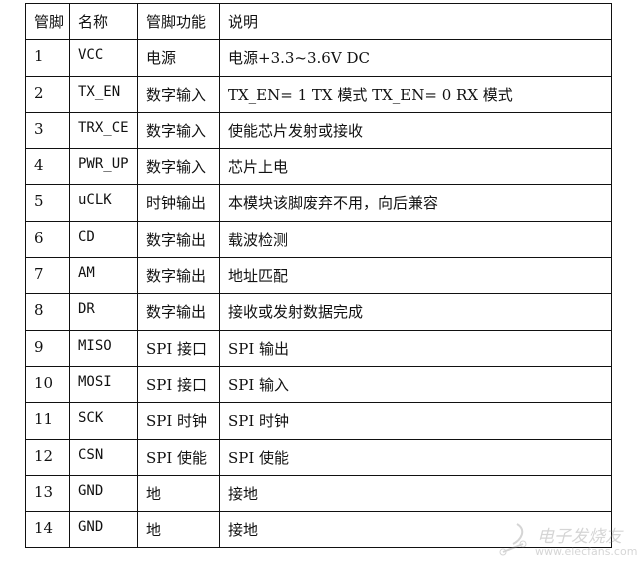  I want to click on pin-number-cell: 14, so click(47, 530).